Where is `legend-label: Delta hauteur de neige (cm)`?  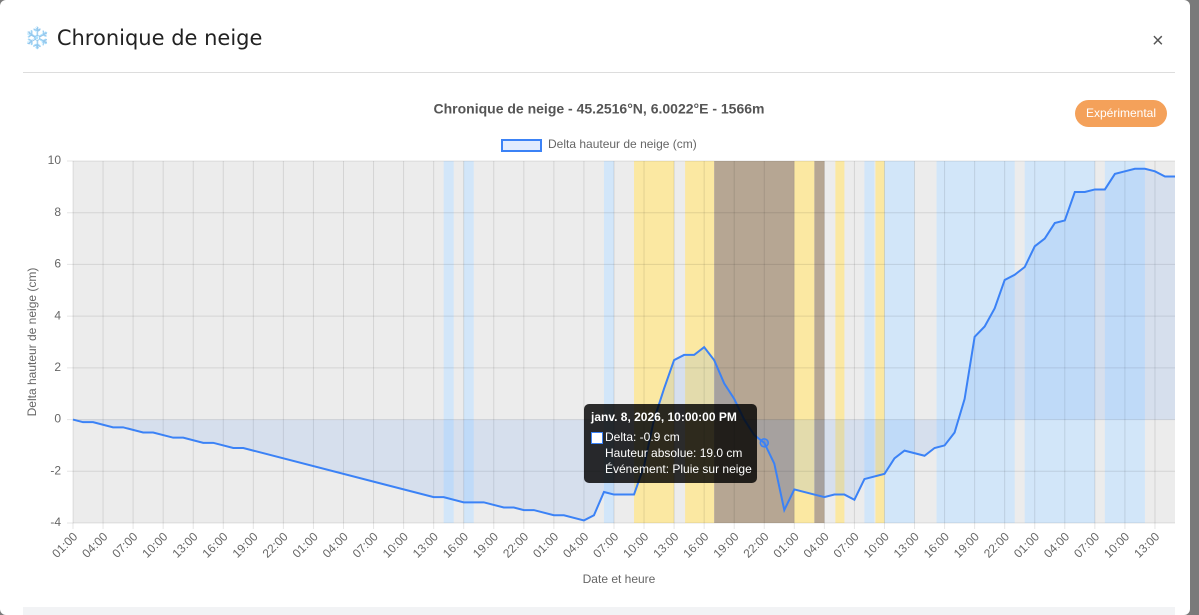
legend-label: Delta hauteur de neige (cm) is located at coordinates (622, 144).